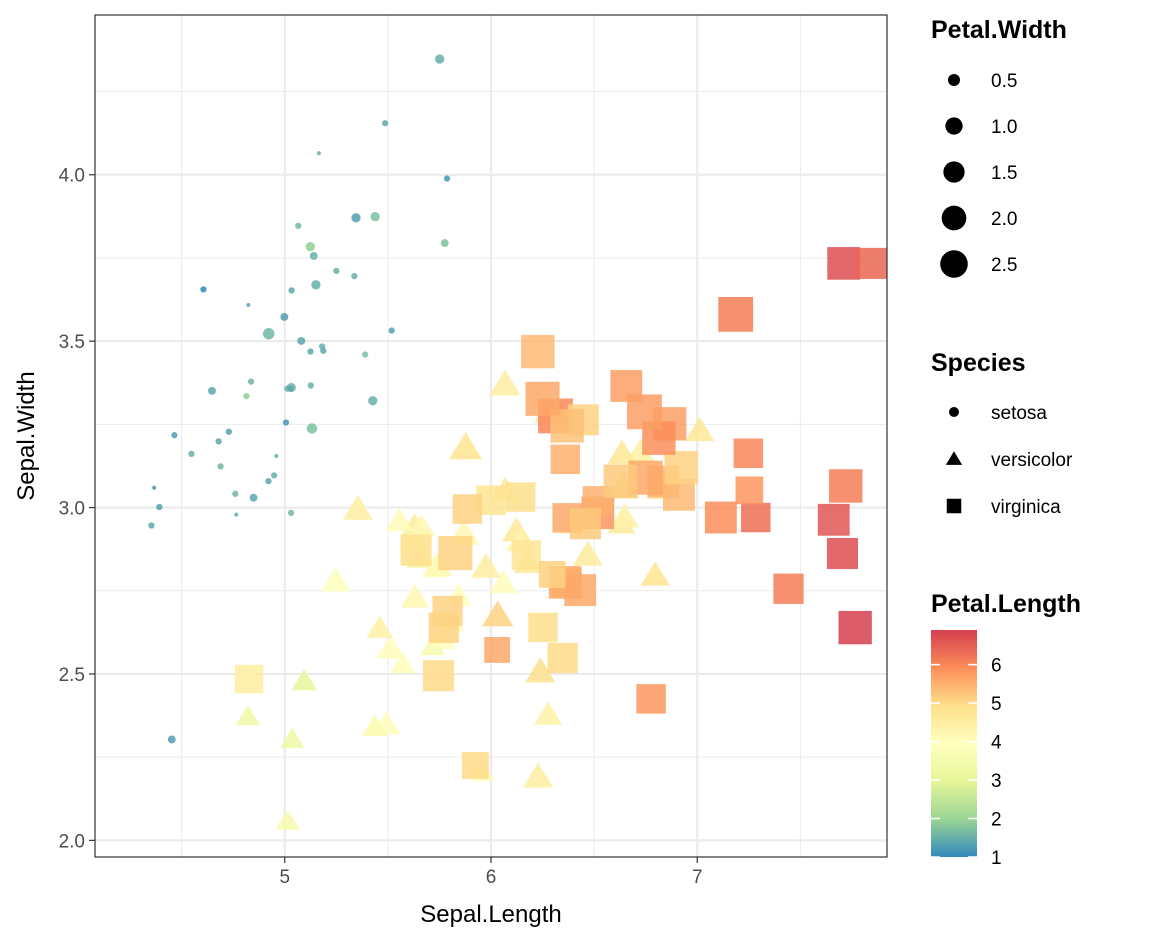 This screenshot has height=947, width=1152. What do you see at coordinates (1032, 460) in the screenshot?
I see `shape-legend-label: versicolor` at bounding box center [1032, 460].